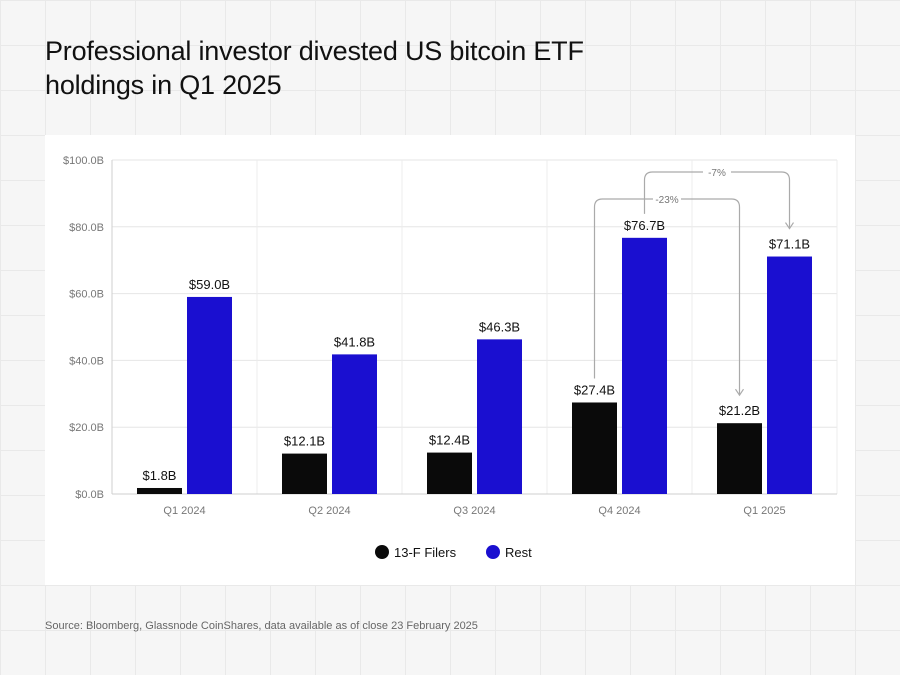 Image resolution: width=900 pixels, height=675 pixels. What do you see at coordinates (518, 552) in the screenshot?
I see `legend-label-rest: Rest` at bounding box center [518, 552].